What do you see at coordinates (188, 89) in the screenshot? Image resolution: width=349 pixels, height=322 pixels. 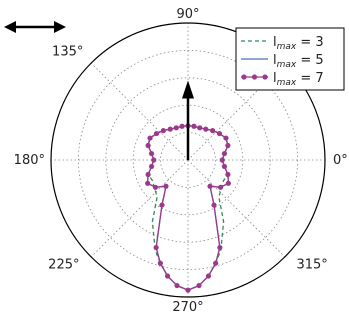 I see `field-arrow-head` at bounding box center [188, 89].